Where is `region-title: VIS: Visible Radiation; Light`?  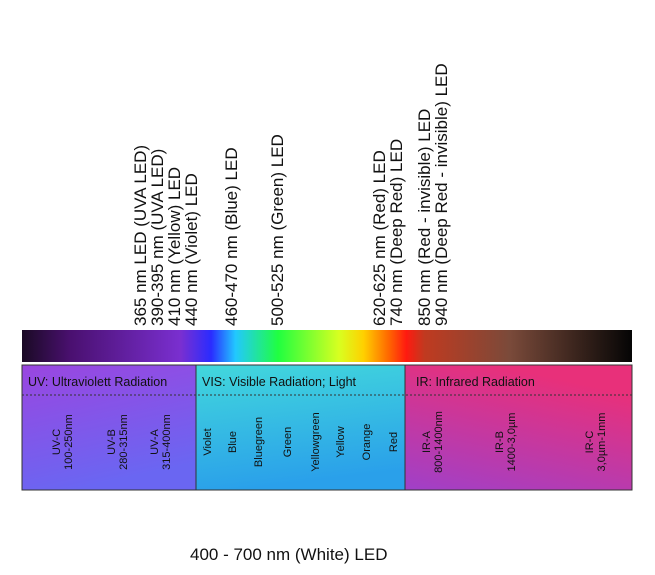 region-title: VIS: Visible Radiation; Light is located at coordinates (279, 382).